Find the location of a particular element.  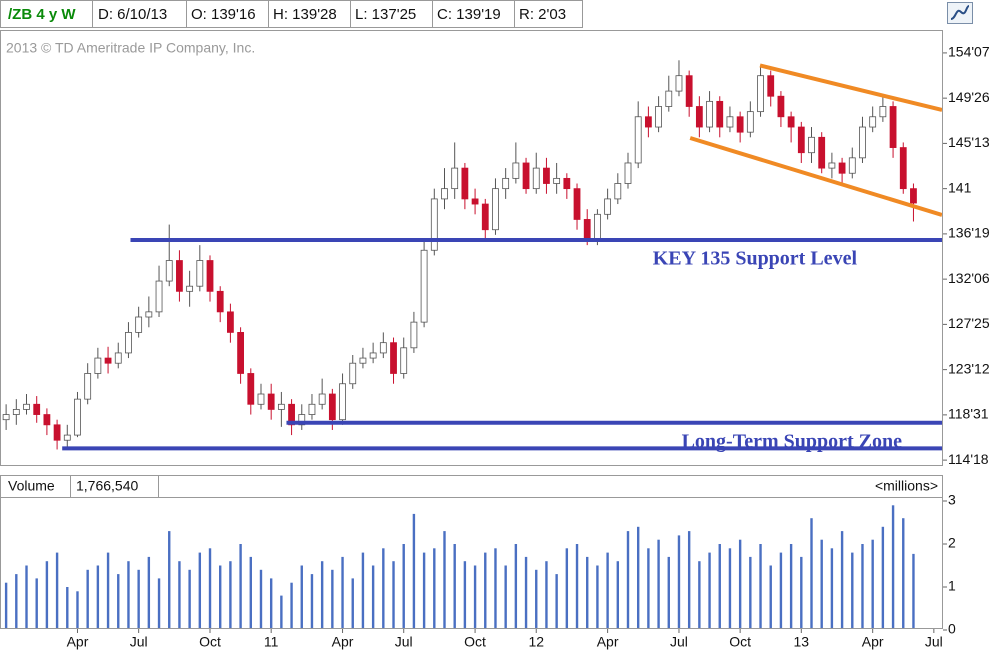

trend-channel-line is located at coordinates (850, 87).